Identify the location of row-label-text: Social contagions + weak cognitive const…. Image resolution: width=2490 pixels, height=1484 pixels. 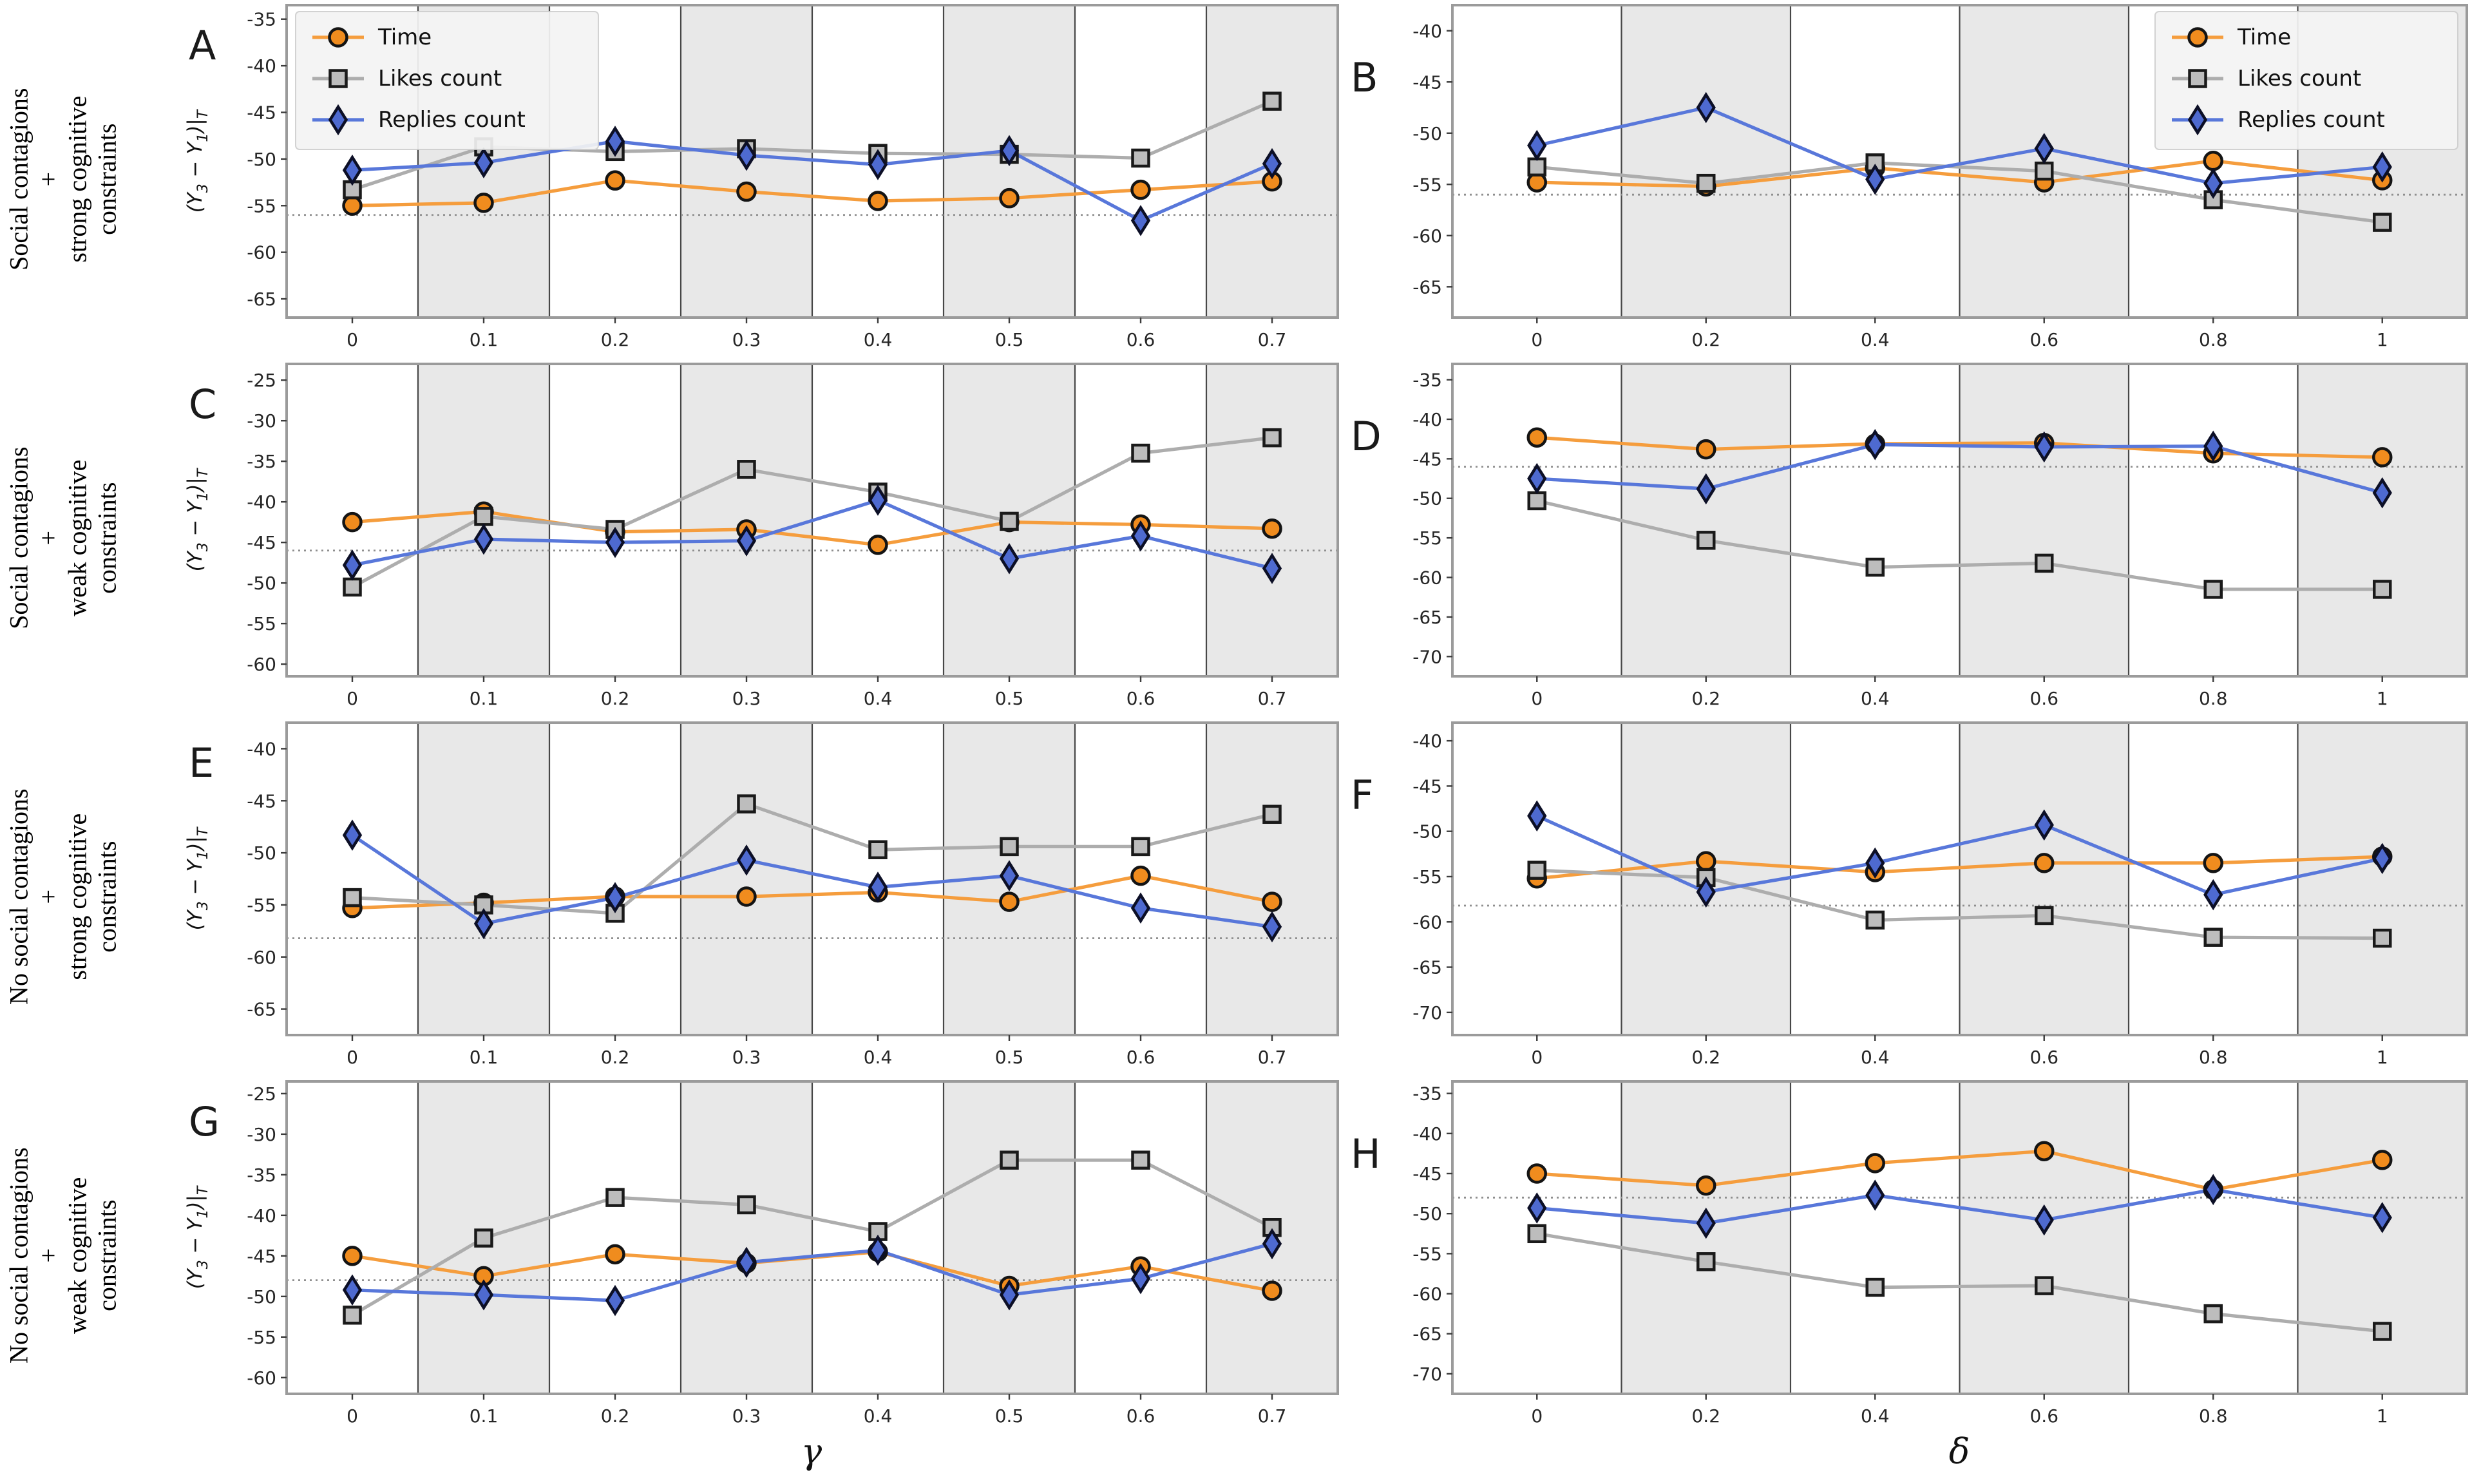
(63, 538).